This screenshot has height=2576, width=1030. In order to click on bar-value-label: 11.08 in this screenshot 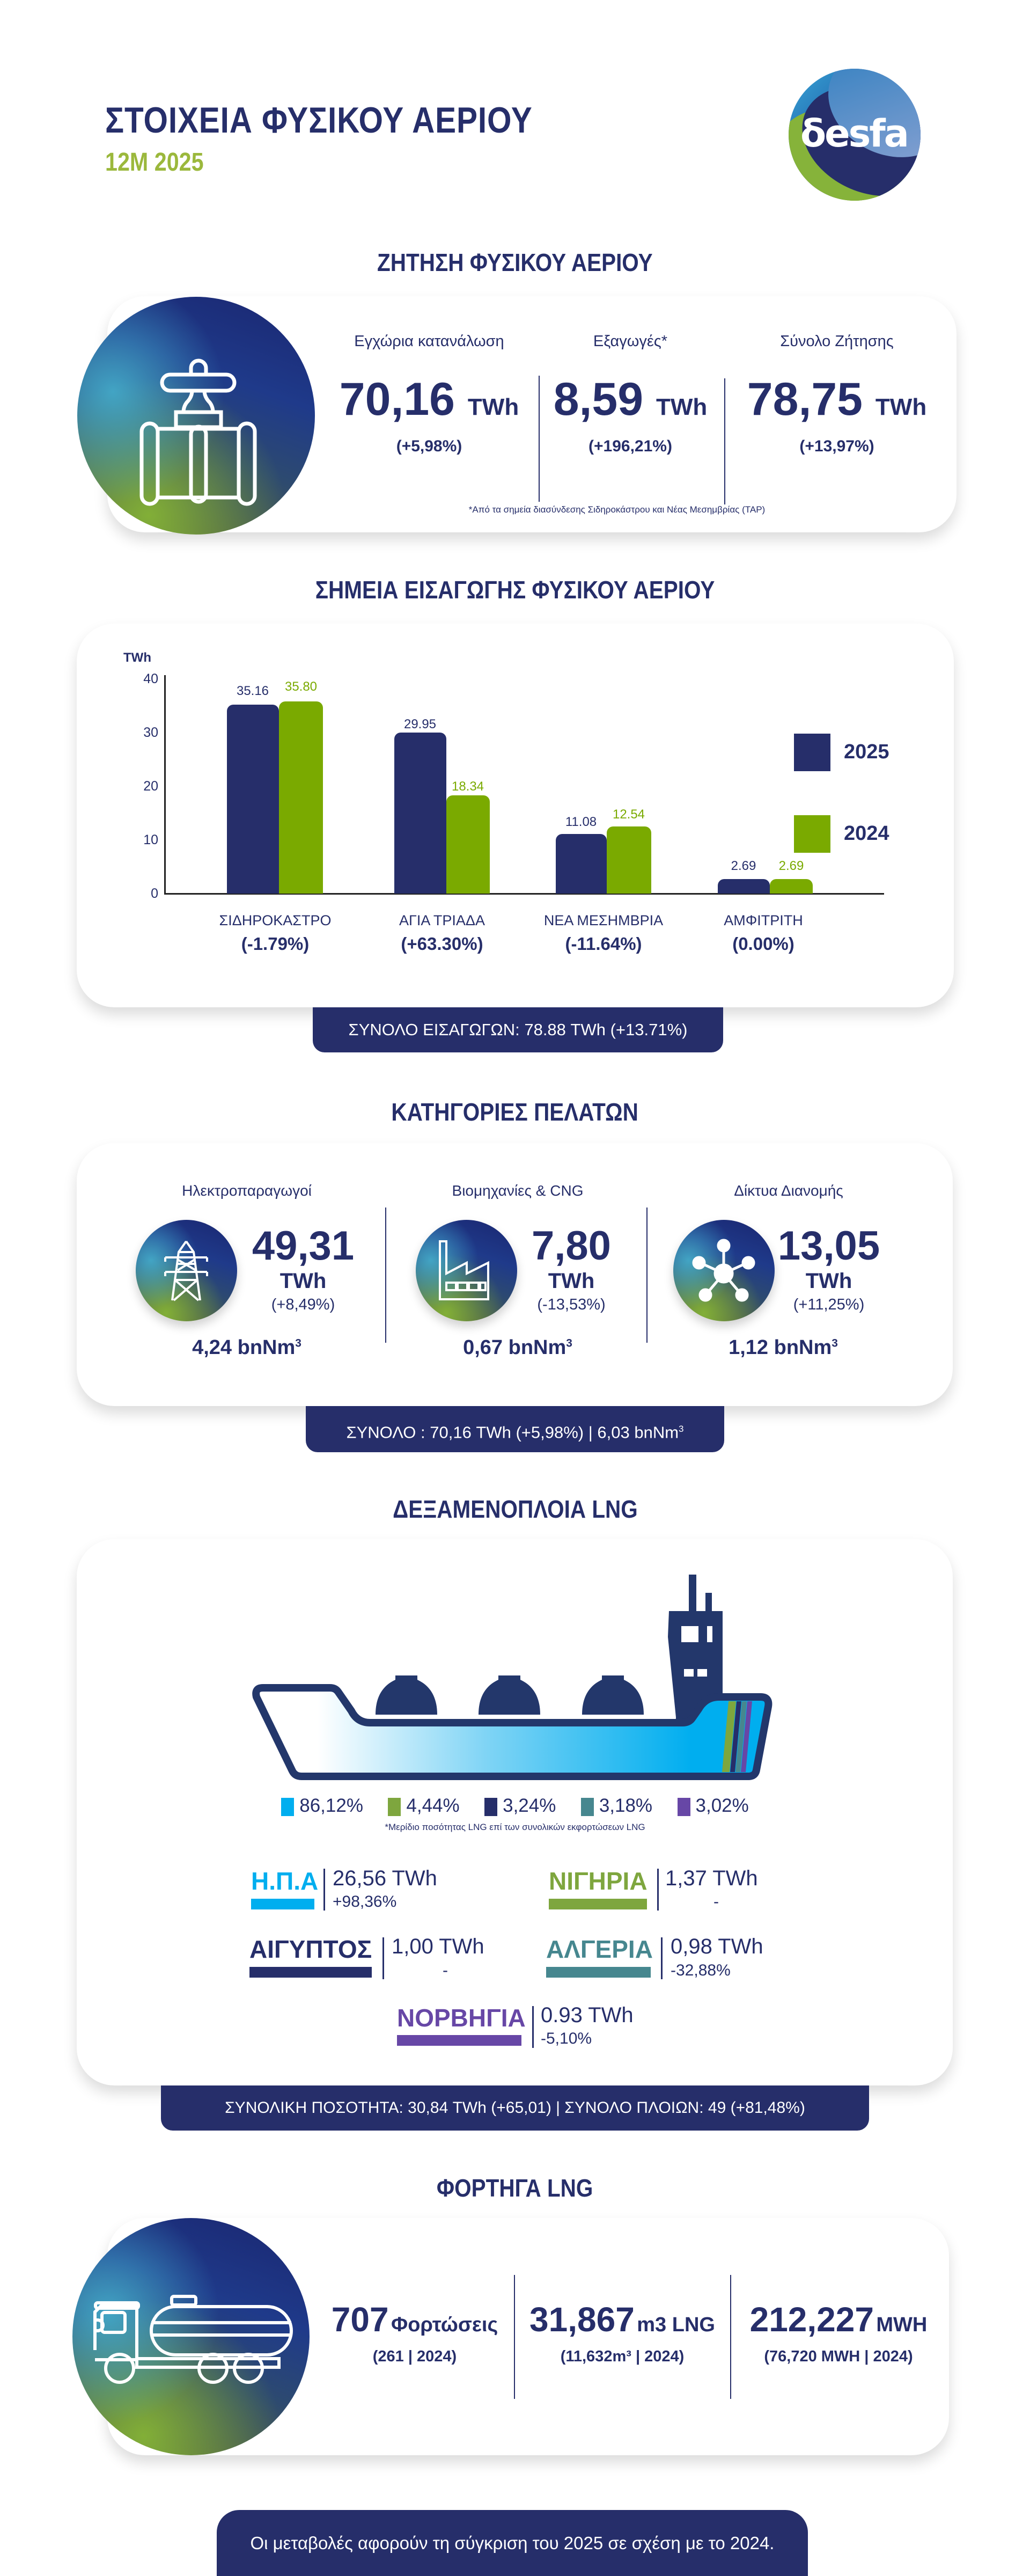, I will do `click(581, 822)`.